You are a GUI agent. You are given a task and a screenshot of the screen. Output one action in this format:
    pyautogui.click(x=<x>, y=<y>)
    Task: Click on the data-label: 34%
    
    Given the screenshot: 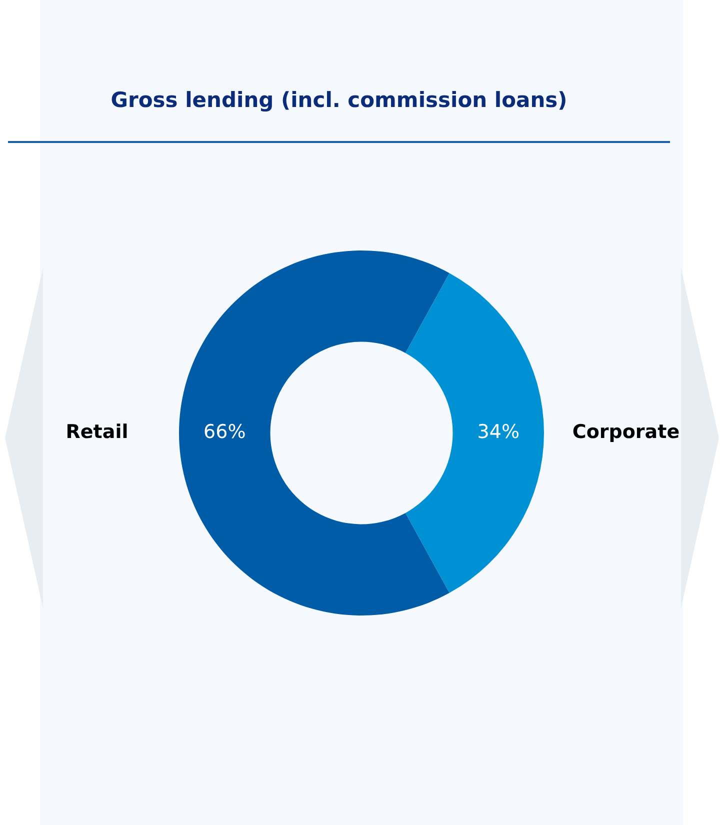 What is the action you would take?
    pyautogui.click(x=498, y=431)
    